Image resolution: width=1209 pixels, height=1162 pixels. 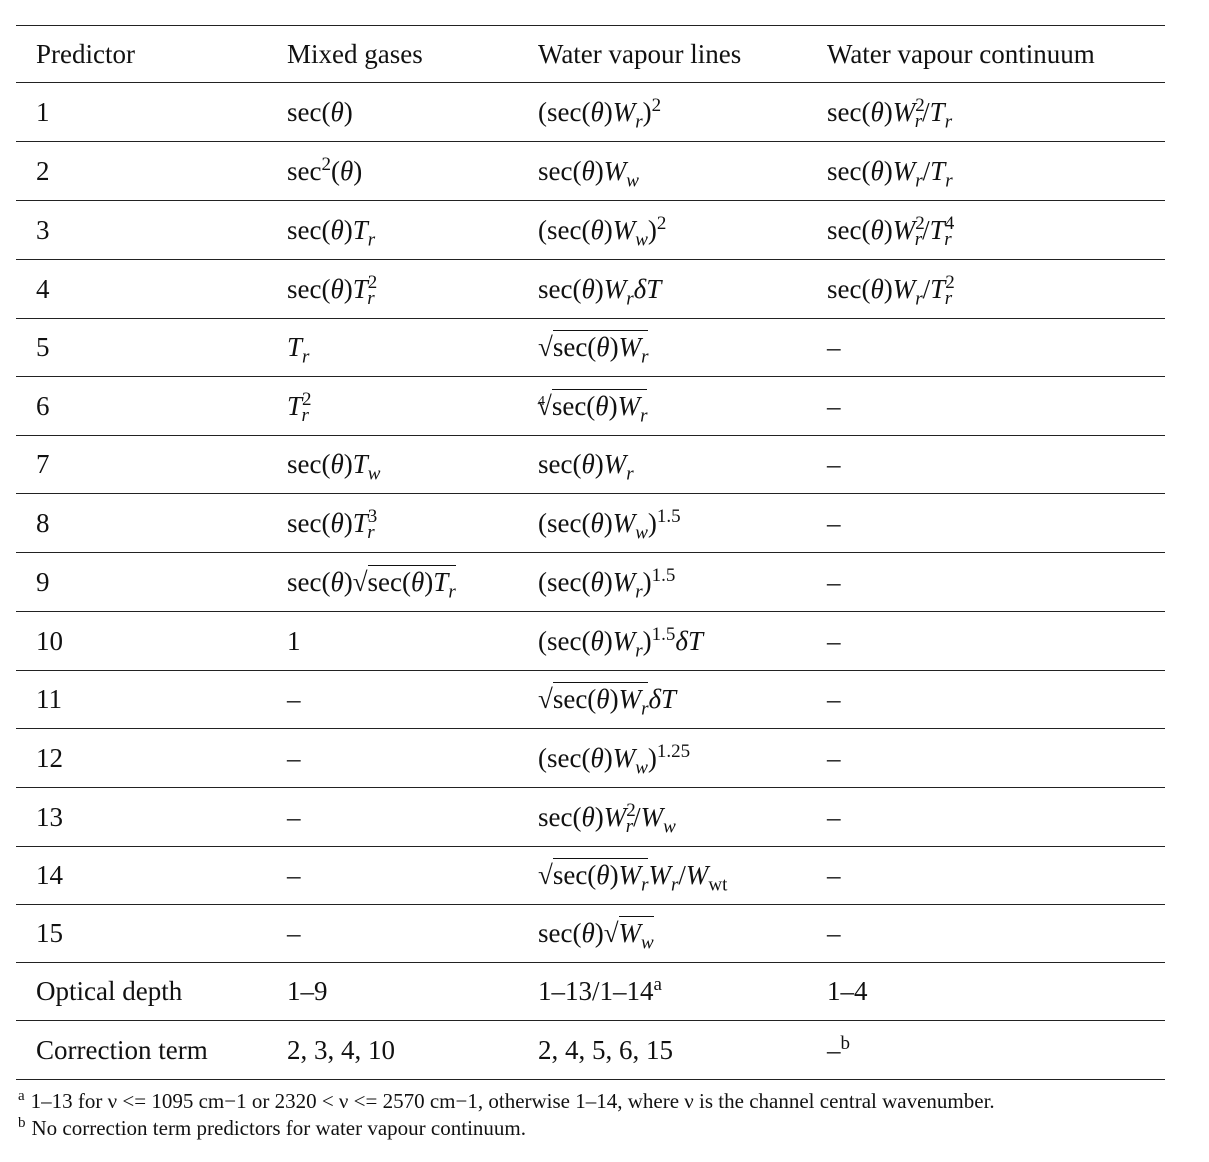 I want to click on predictor-cell: 1, so click(x=43, y=111).